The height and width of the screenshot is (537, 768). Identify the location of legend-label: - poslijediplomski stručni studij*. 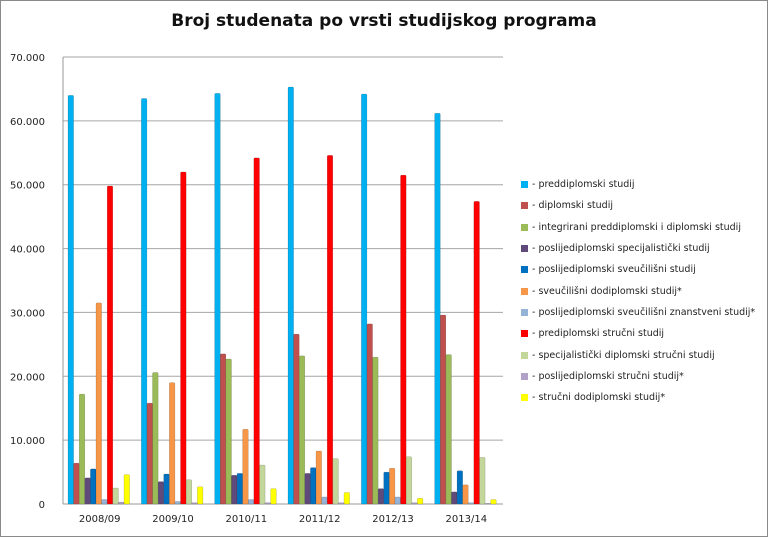
(608, 376).